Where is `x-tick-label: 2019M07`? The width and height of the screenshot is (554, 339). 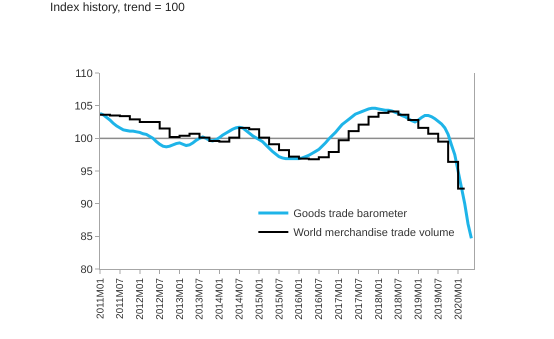 x-tick-label: 2019M07 is located at coordinates (438, 299).